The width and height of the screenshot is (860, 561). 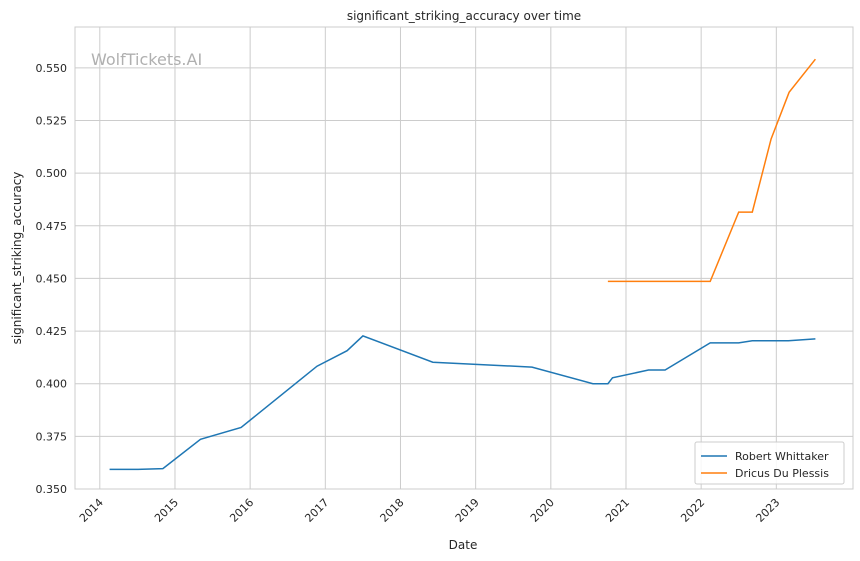 I want to click on legend-label: Robert Whittaker, so click(x=782, y=456).